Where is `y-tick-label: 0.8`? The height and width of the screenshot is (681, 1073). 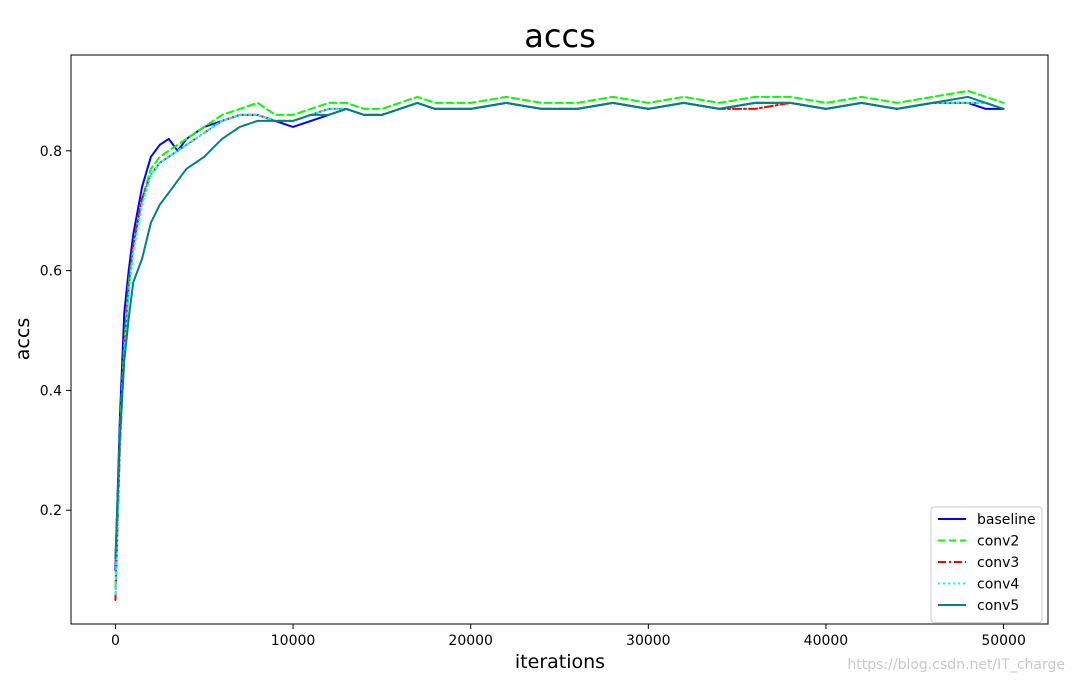 y-tick-label: 0.8 is located at coordinates (51, 152).